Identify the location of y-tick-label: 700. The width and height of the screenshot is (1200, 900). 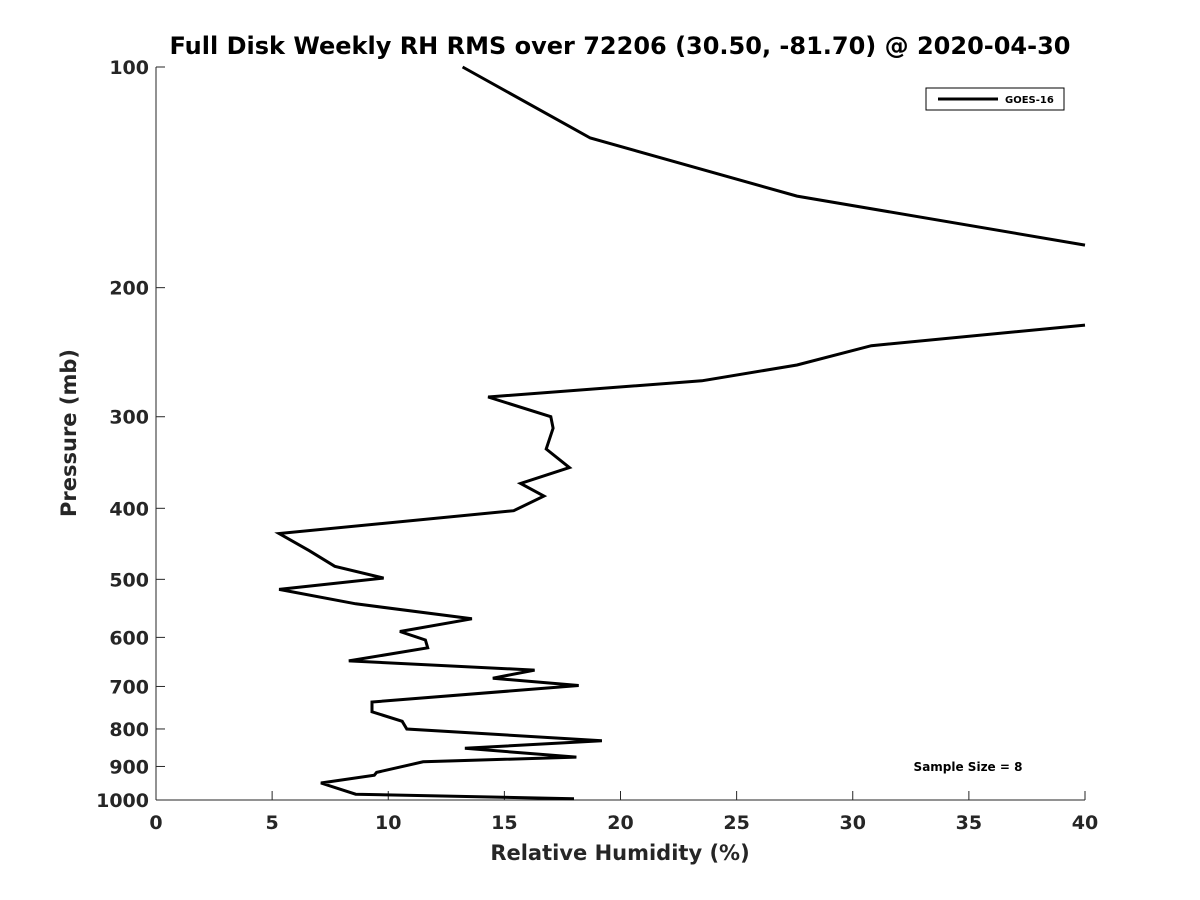
(129, 687).